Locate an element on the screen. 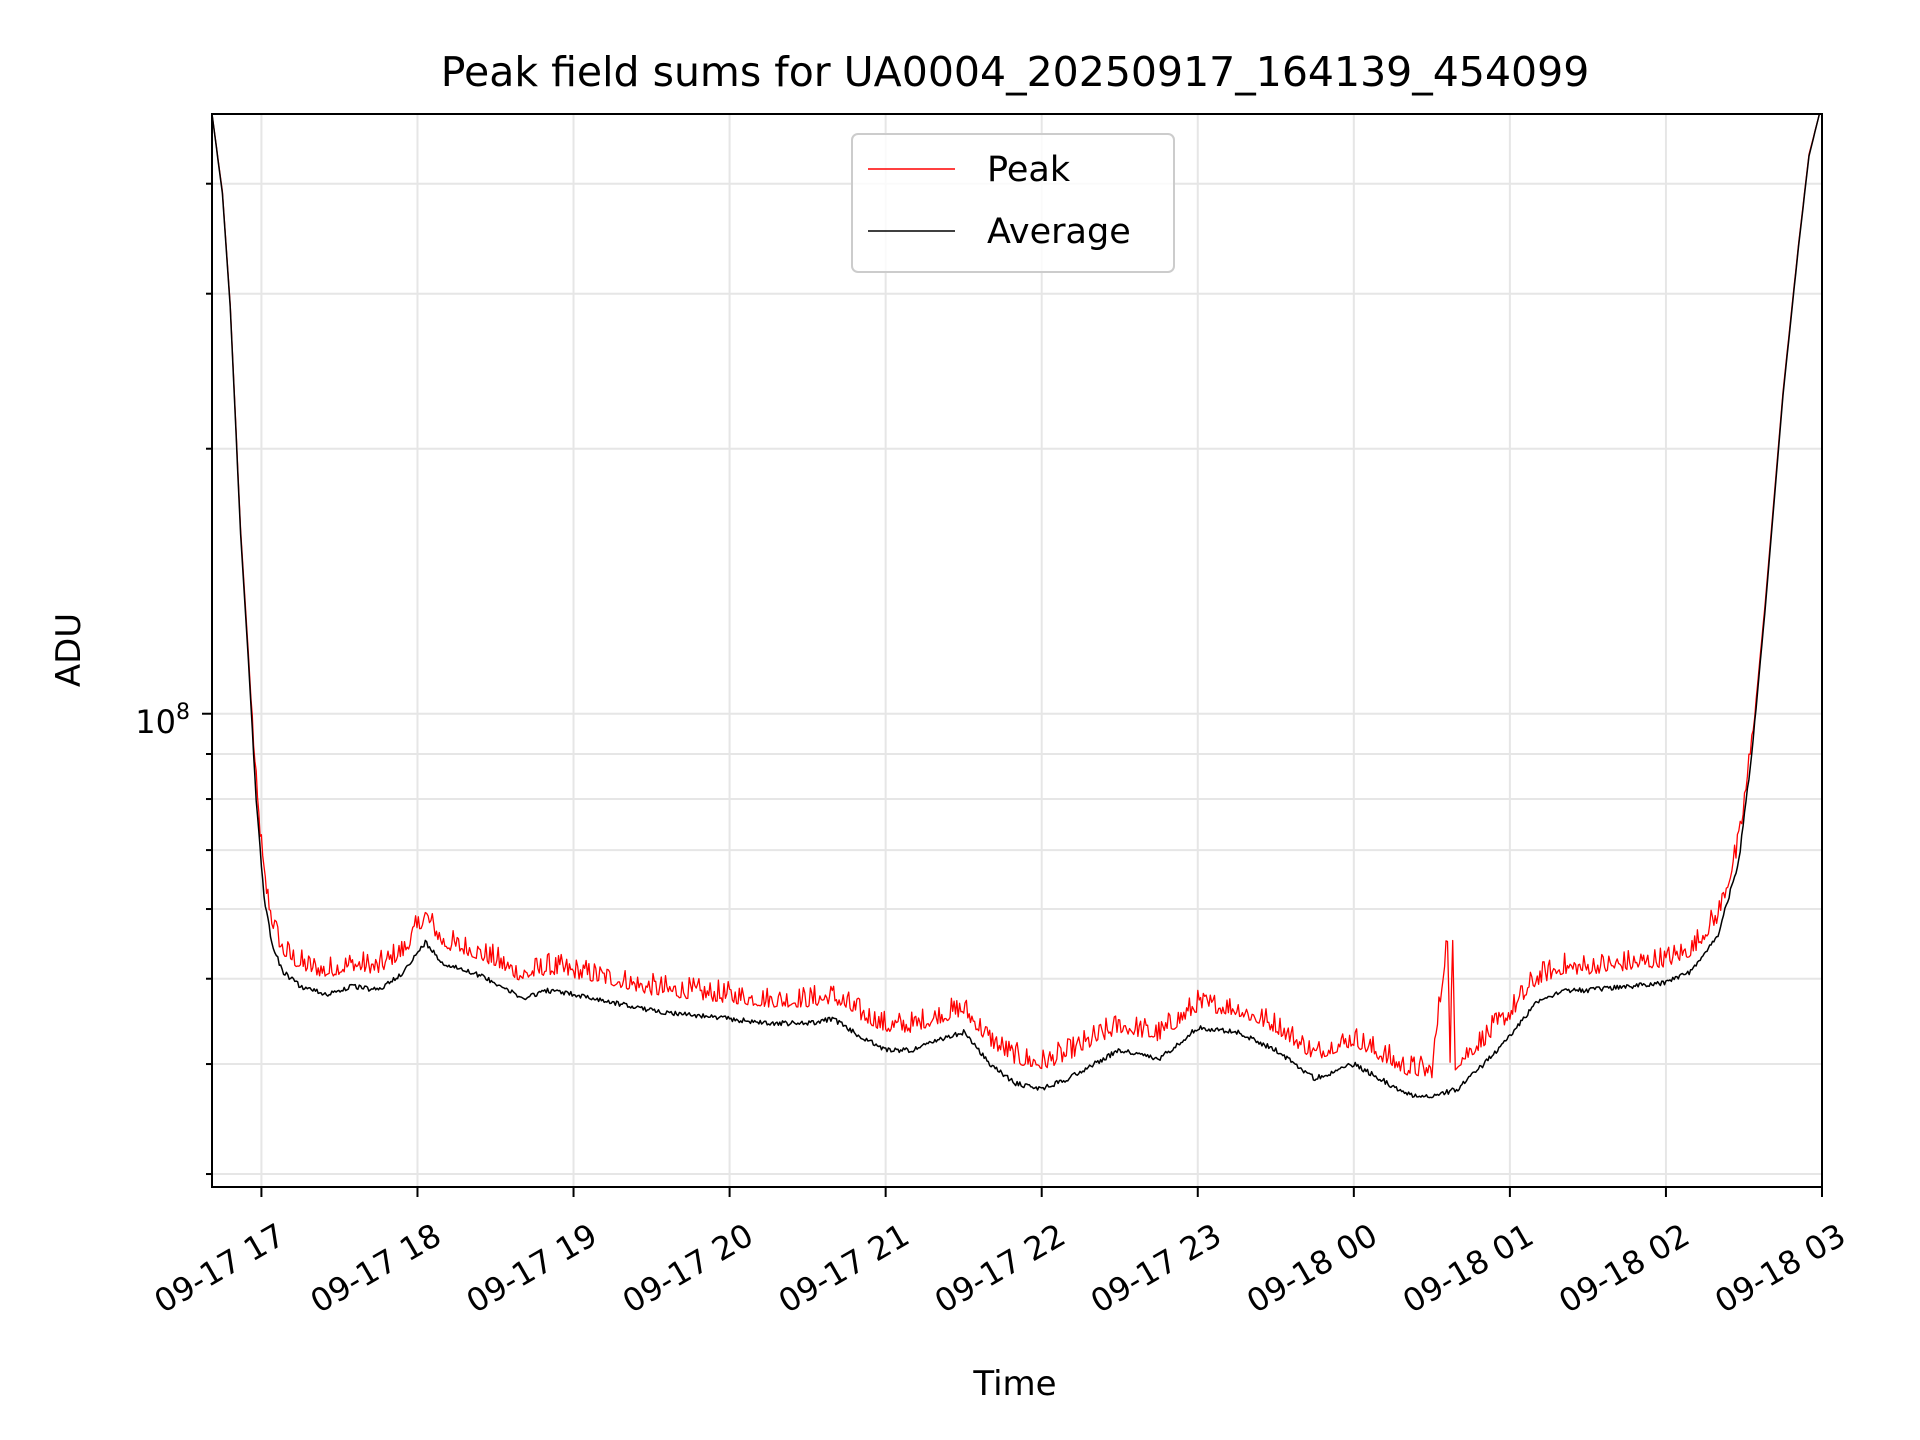 This screenshot has height=1440, width=1920. y-axis: 108 is located at coordinates (173, 679).